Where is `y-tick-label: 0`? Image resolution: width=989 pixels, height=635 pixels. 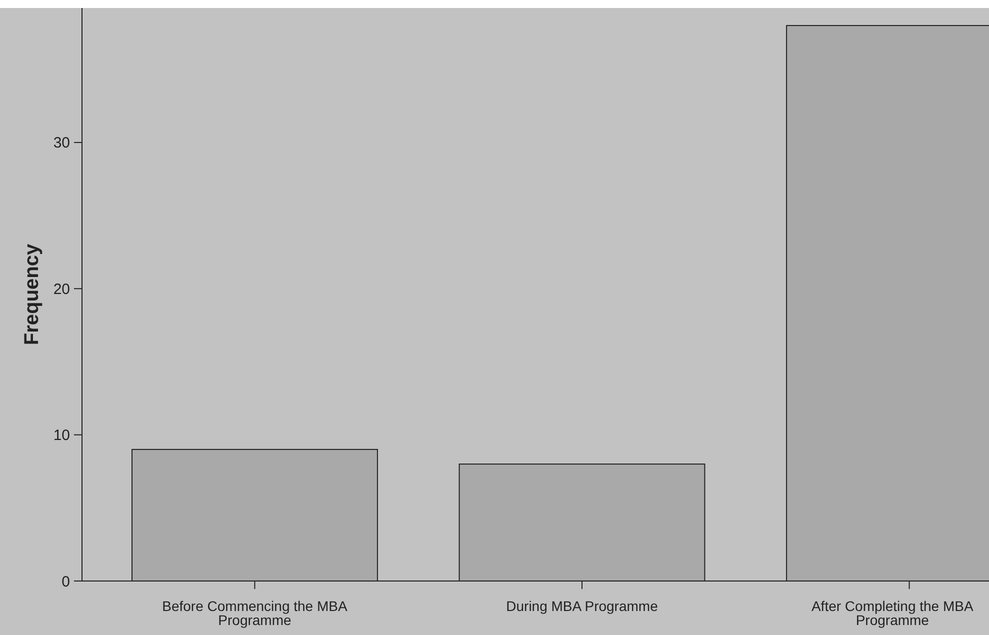 y-tick-label: 0 is located at coordinates (66, 581).